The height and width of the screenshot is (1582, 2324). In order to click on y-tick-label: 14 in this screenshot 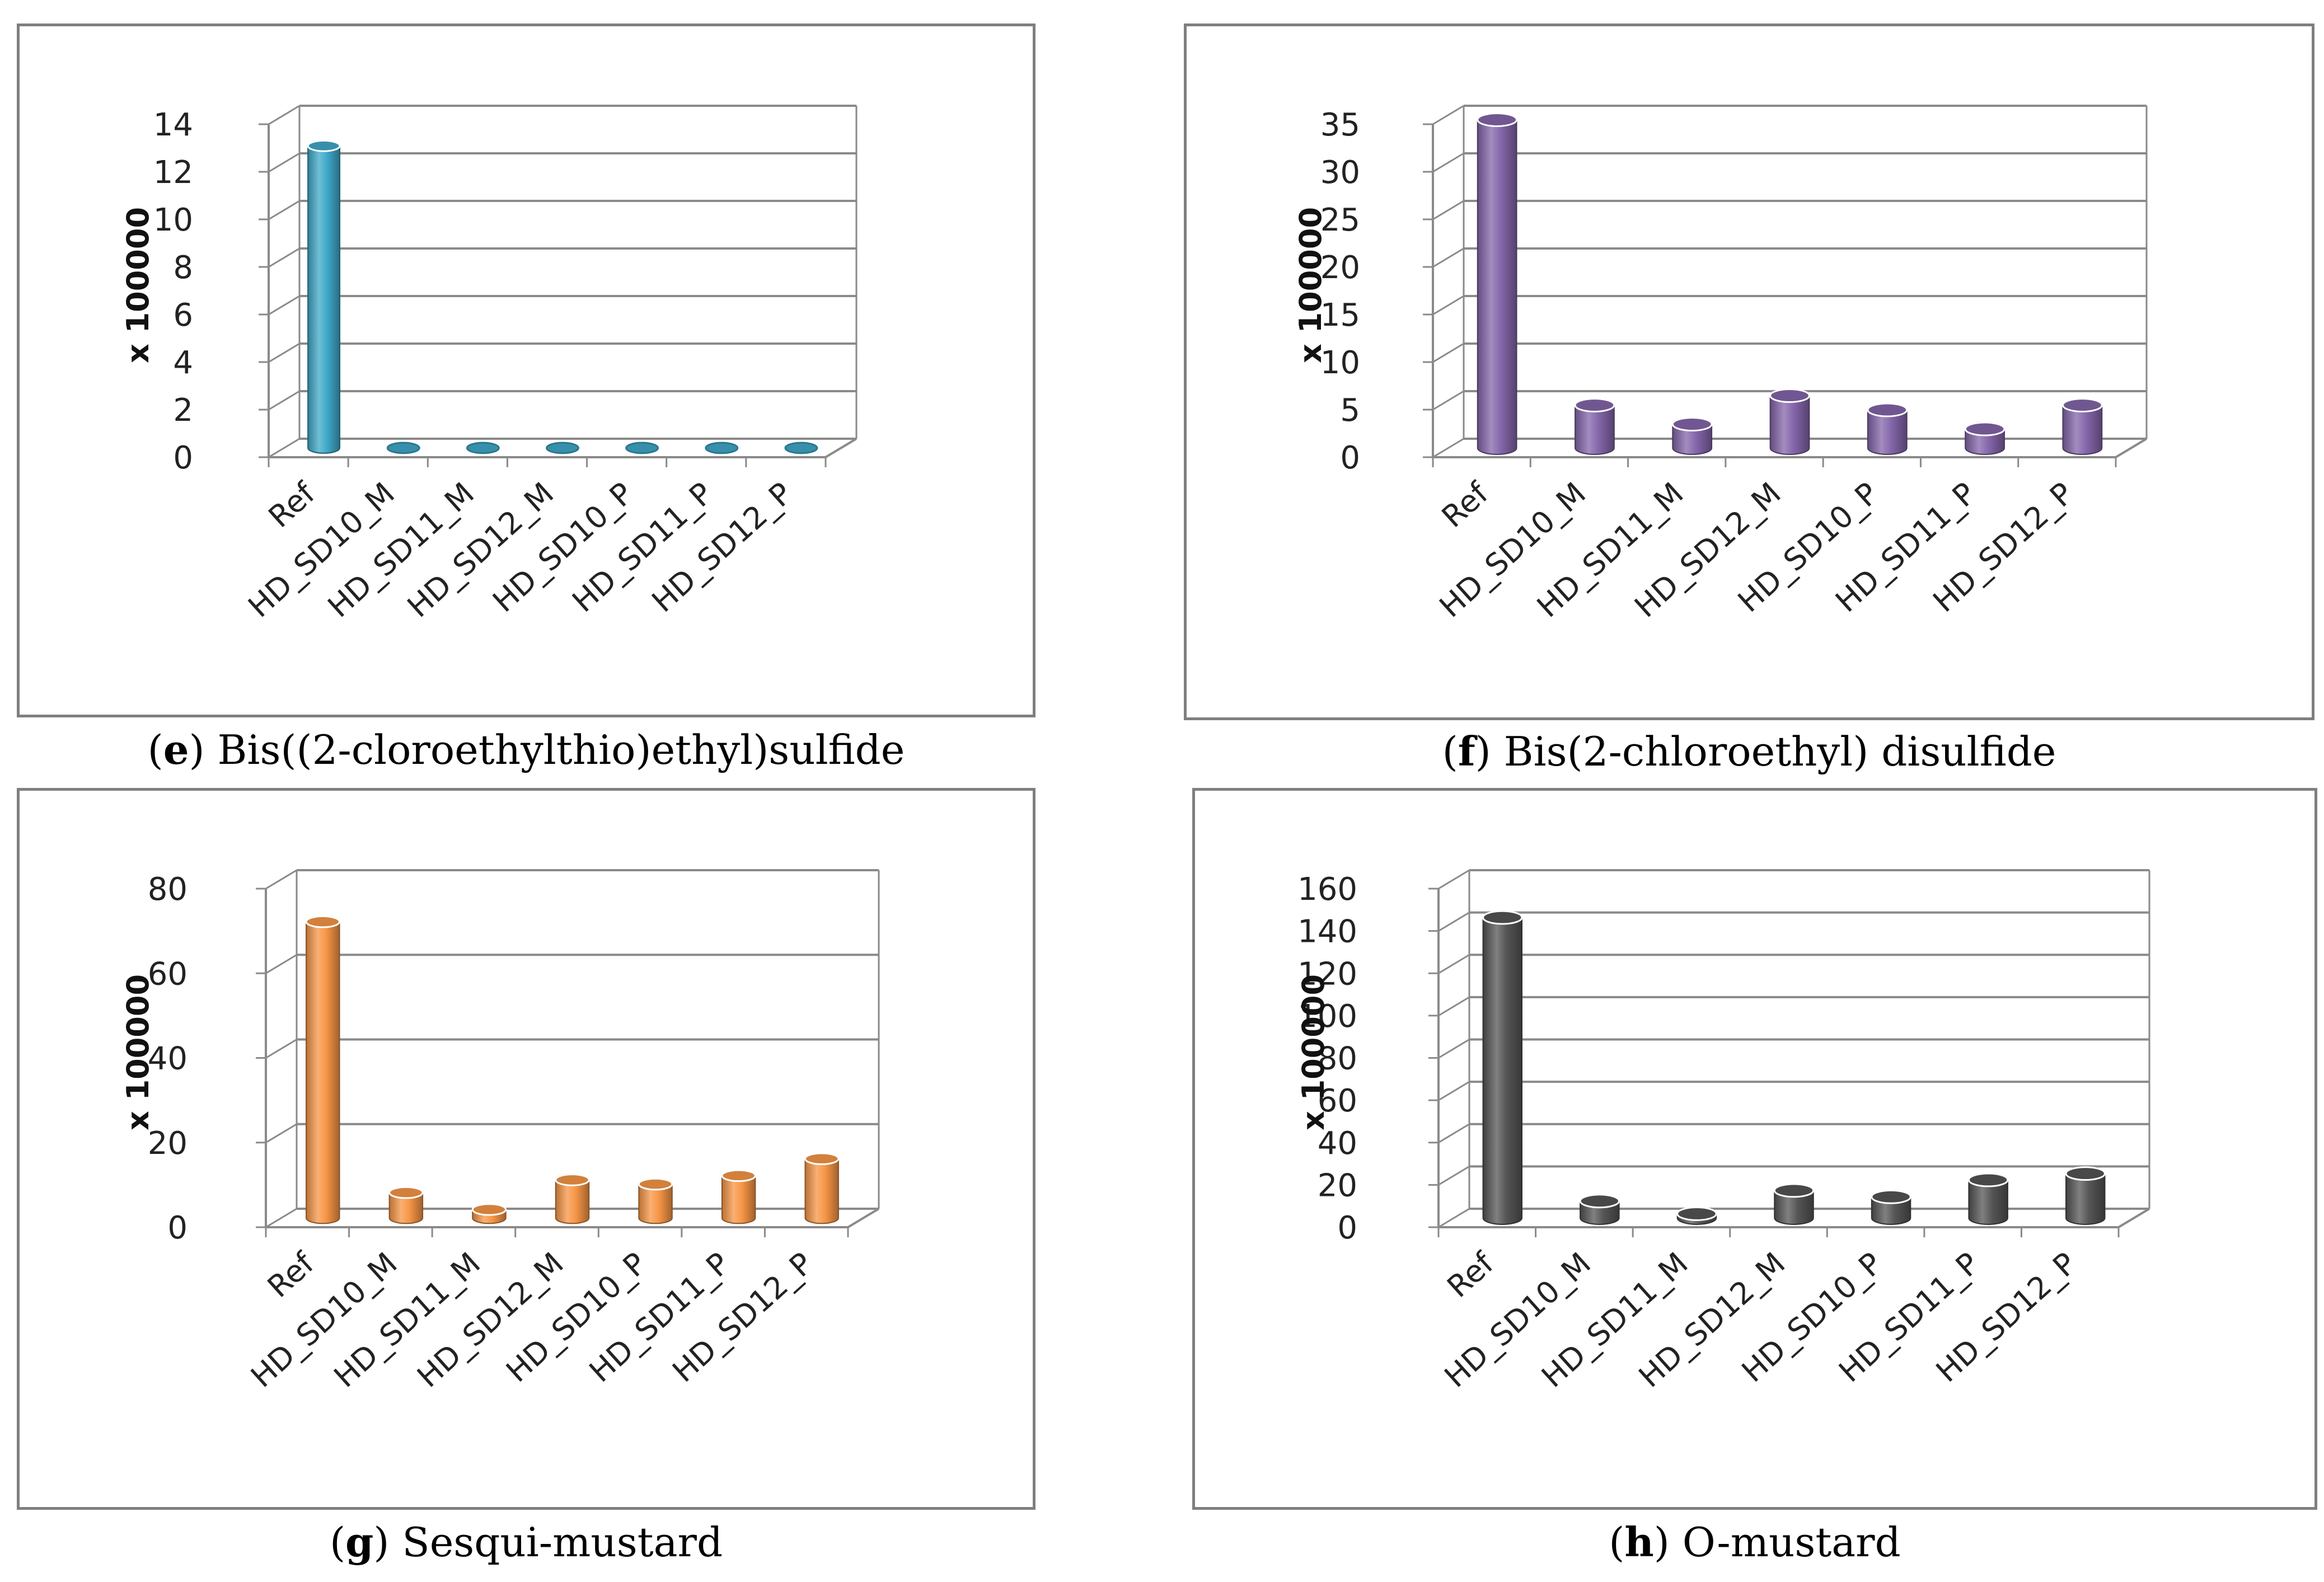, I will do `click(173, 125)`.